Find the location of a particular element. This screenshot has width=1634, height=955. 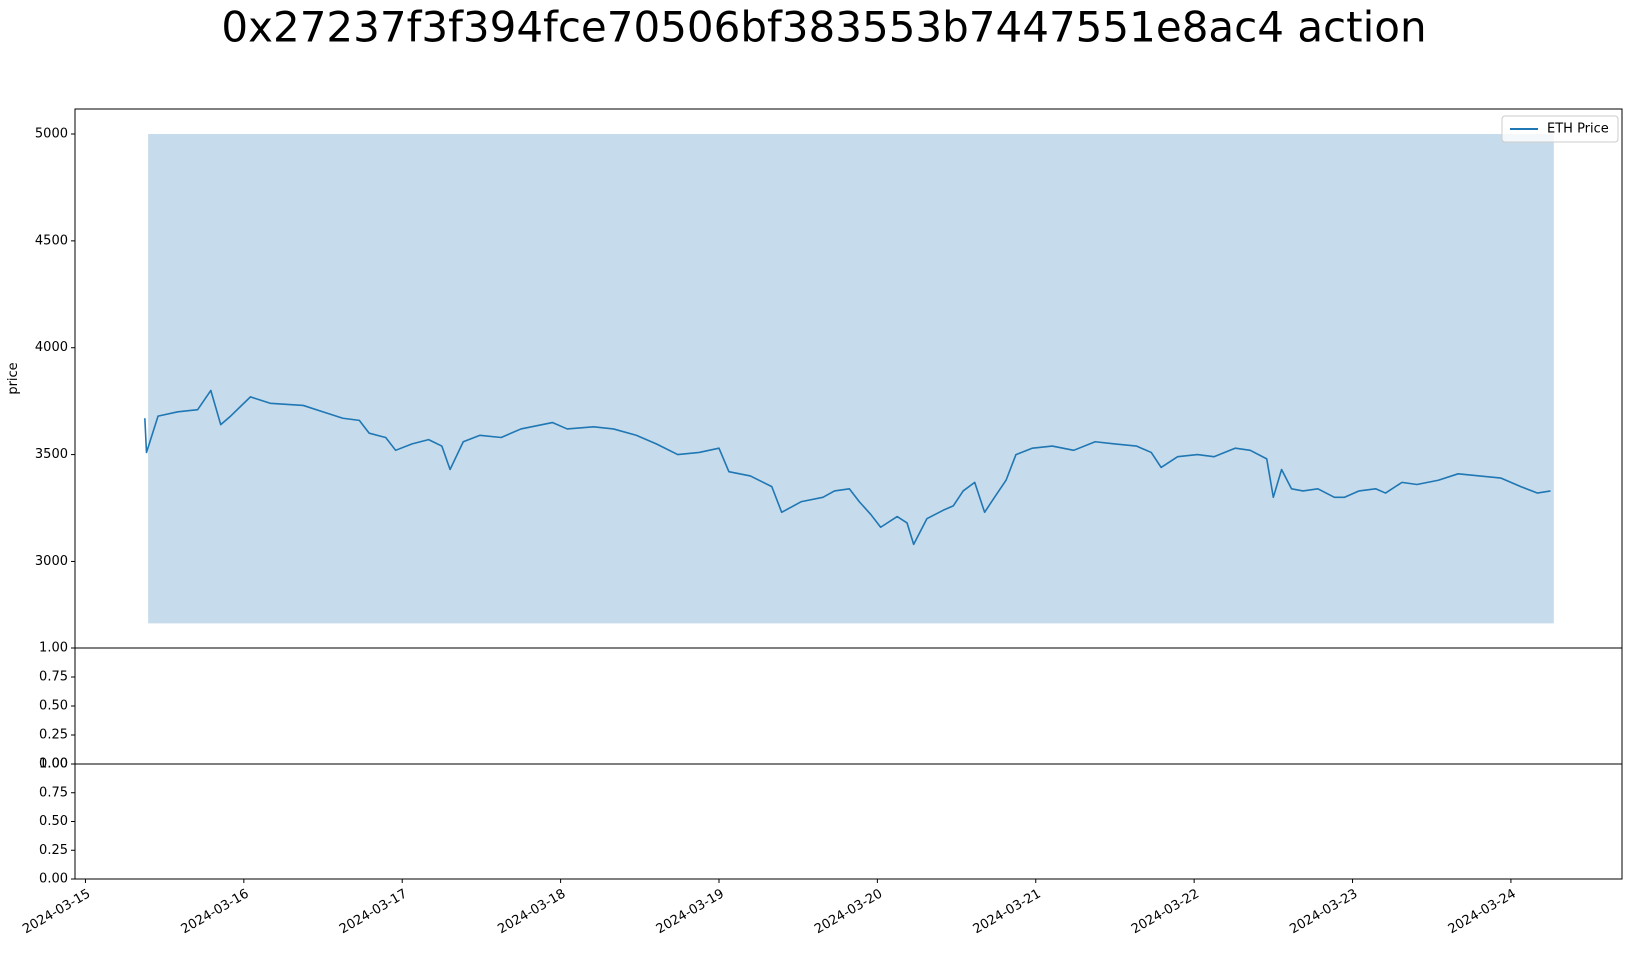

y-tick-label: 5000 is located at coordinates (51, 134).